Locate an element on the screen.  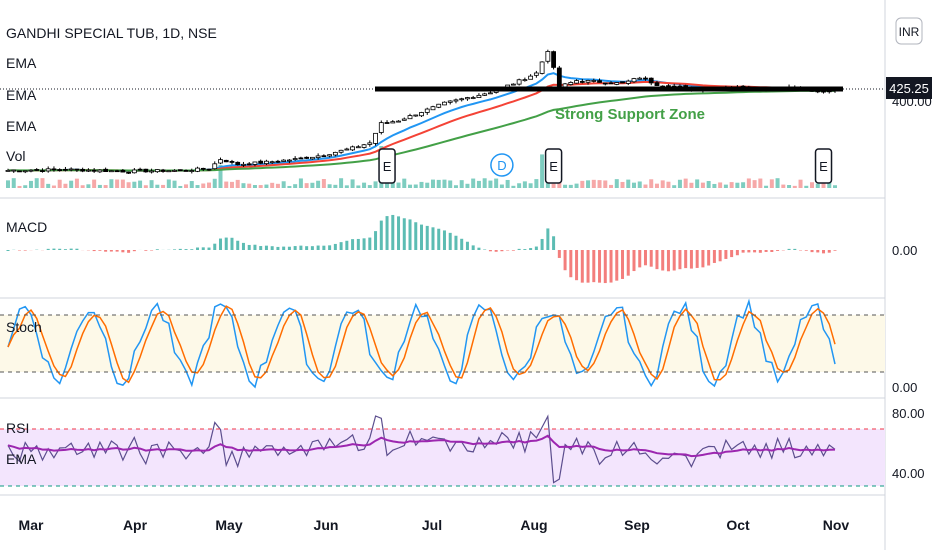
currency-label: INR is located at coordinates (909, 32).